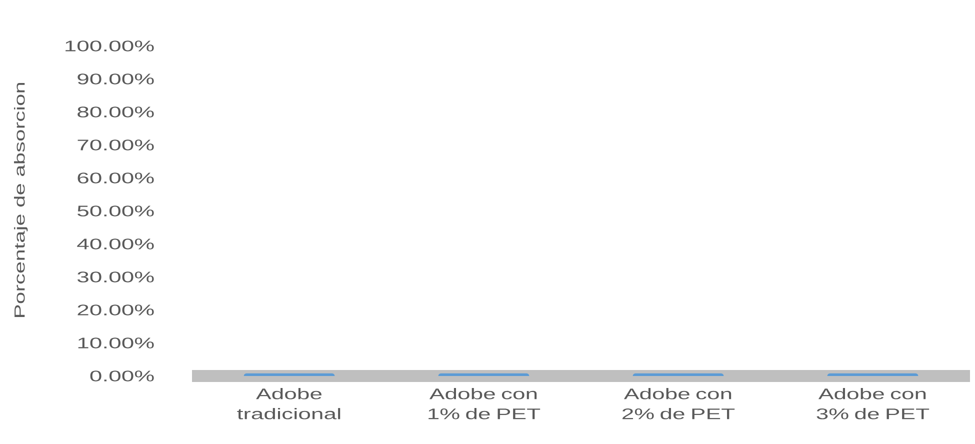  What do you see at coordinates (110, 46) in the screenshot?
I see `y-tick-label: 100.00%` at bounding box center [110, 46].